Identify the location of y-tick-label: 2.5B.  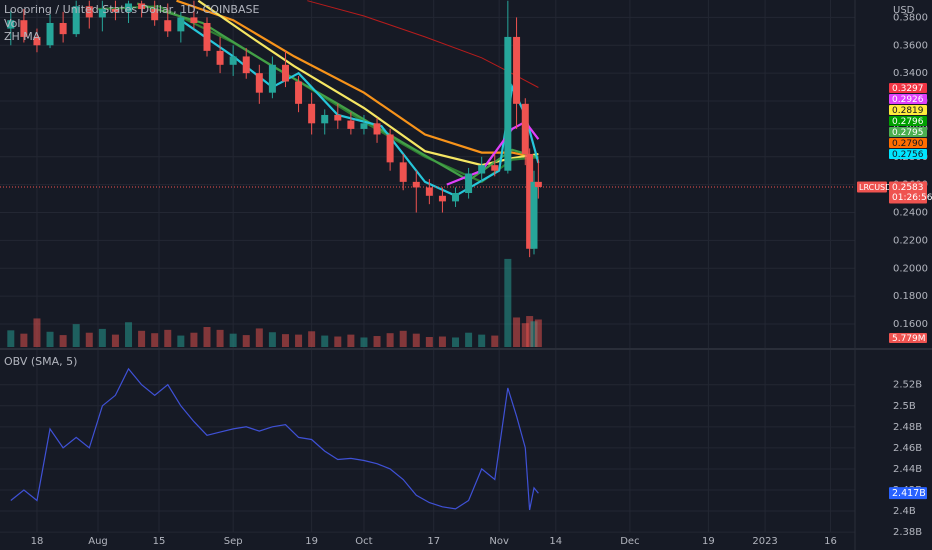
(904, 406).